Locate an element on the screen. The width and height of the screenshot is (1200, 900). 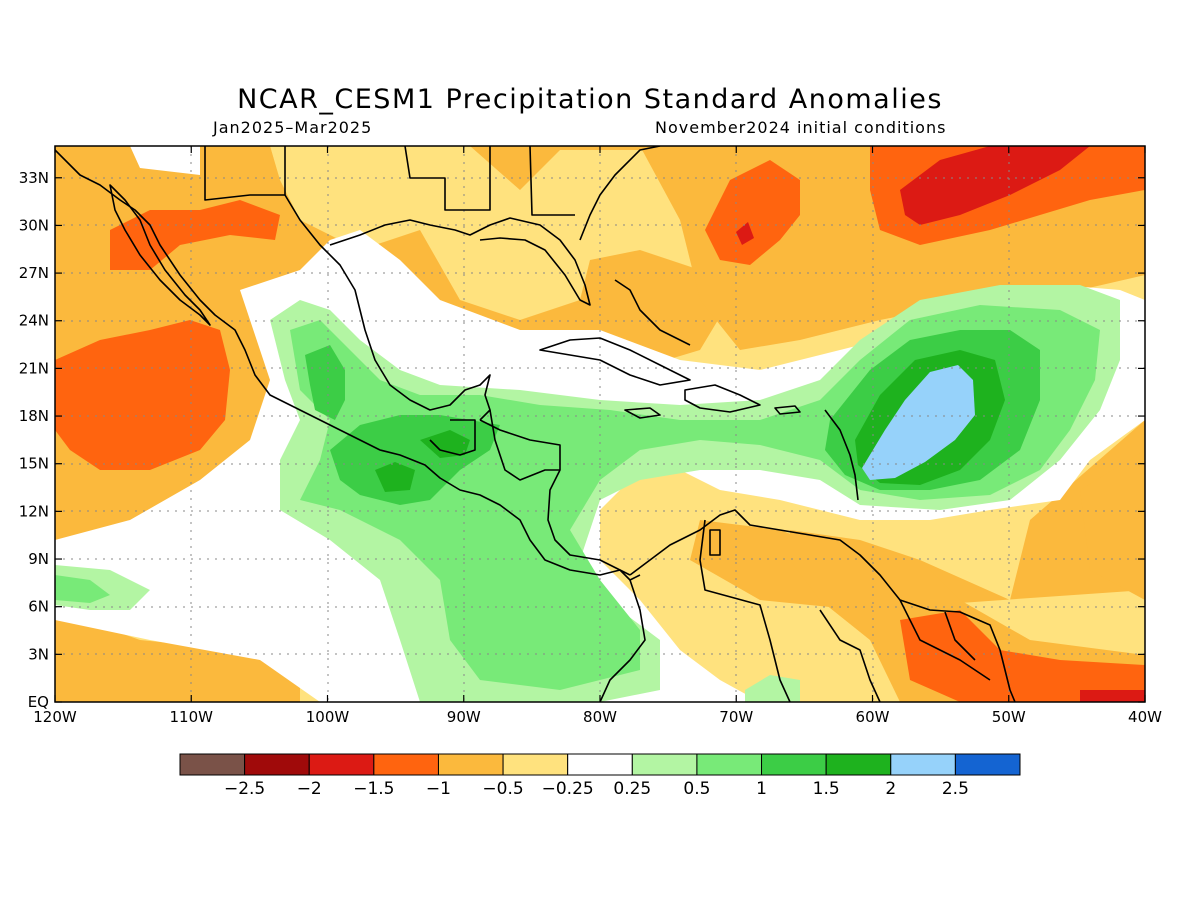
colorbar-label: 1.5 is located at coordinates (826, 789).